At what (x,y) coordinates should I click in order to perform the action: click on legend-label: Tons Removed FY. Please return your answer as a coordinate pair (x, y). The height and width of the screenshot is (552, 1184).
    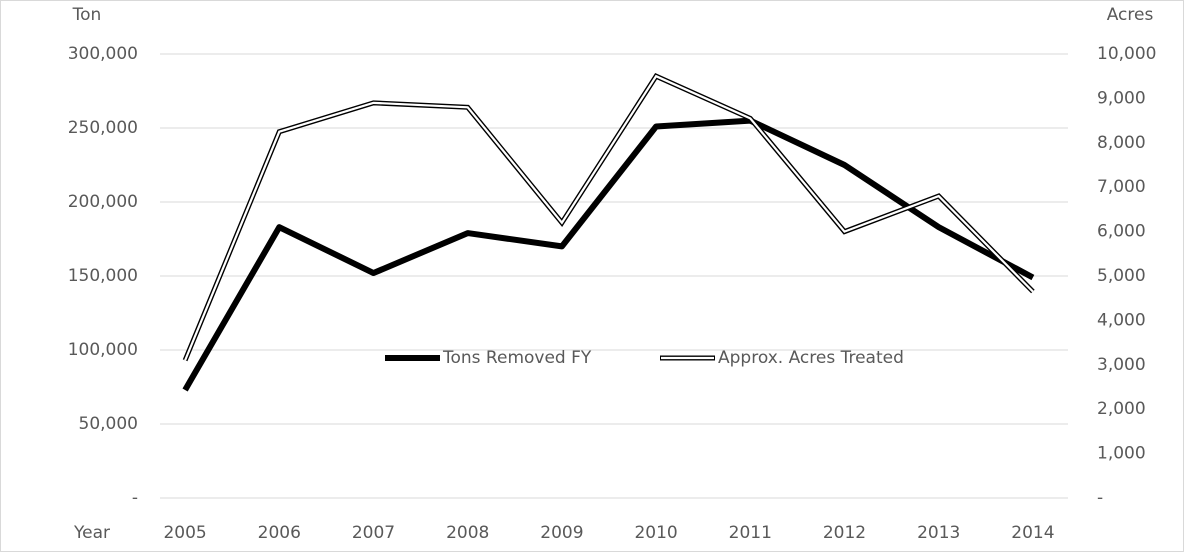
    Looking at the image, I should click on (517, 358).